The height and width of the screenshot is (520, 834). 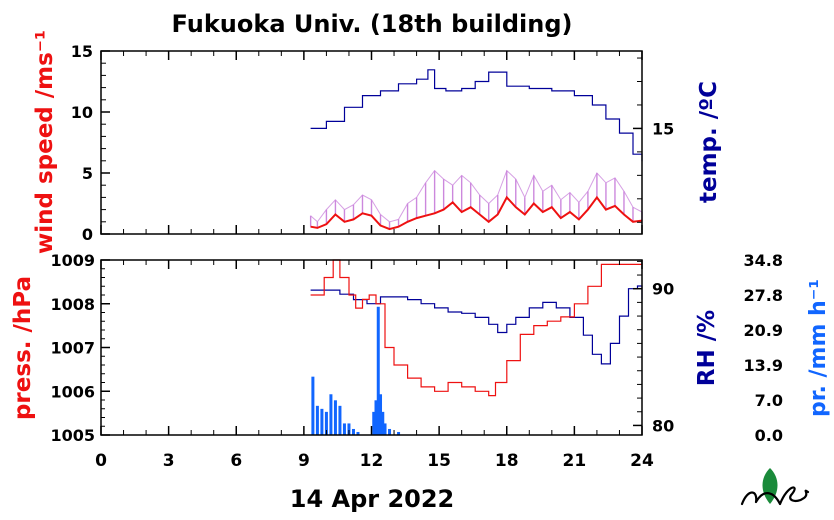 I want to click on x-tick-label: 21, so click(x=575, y=461).